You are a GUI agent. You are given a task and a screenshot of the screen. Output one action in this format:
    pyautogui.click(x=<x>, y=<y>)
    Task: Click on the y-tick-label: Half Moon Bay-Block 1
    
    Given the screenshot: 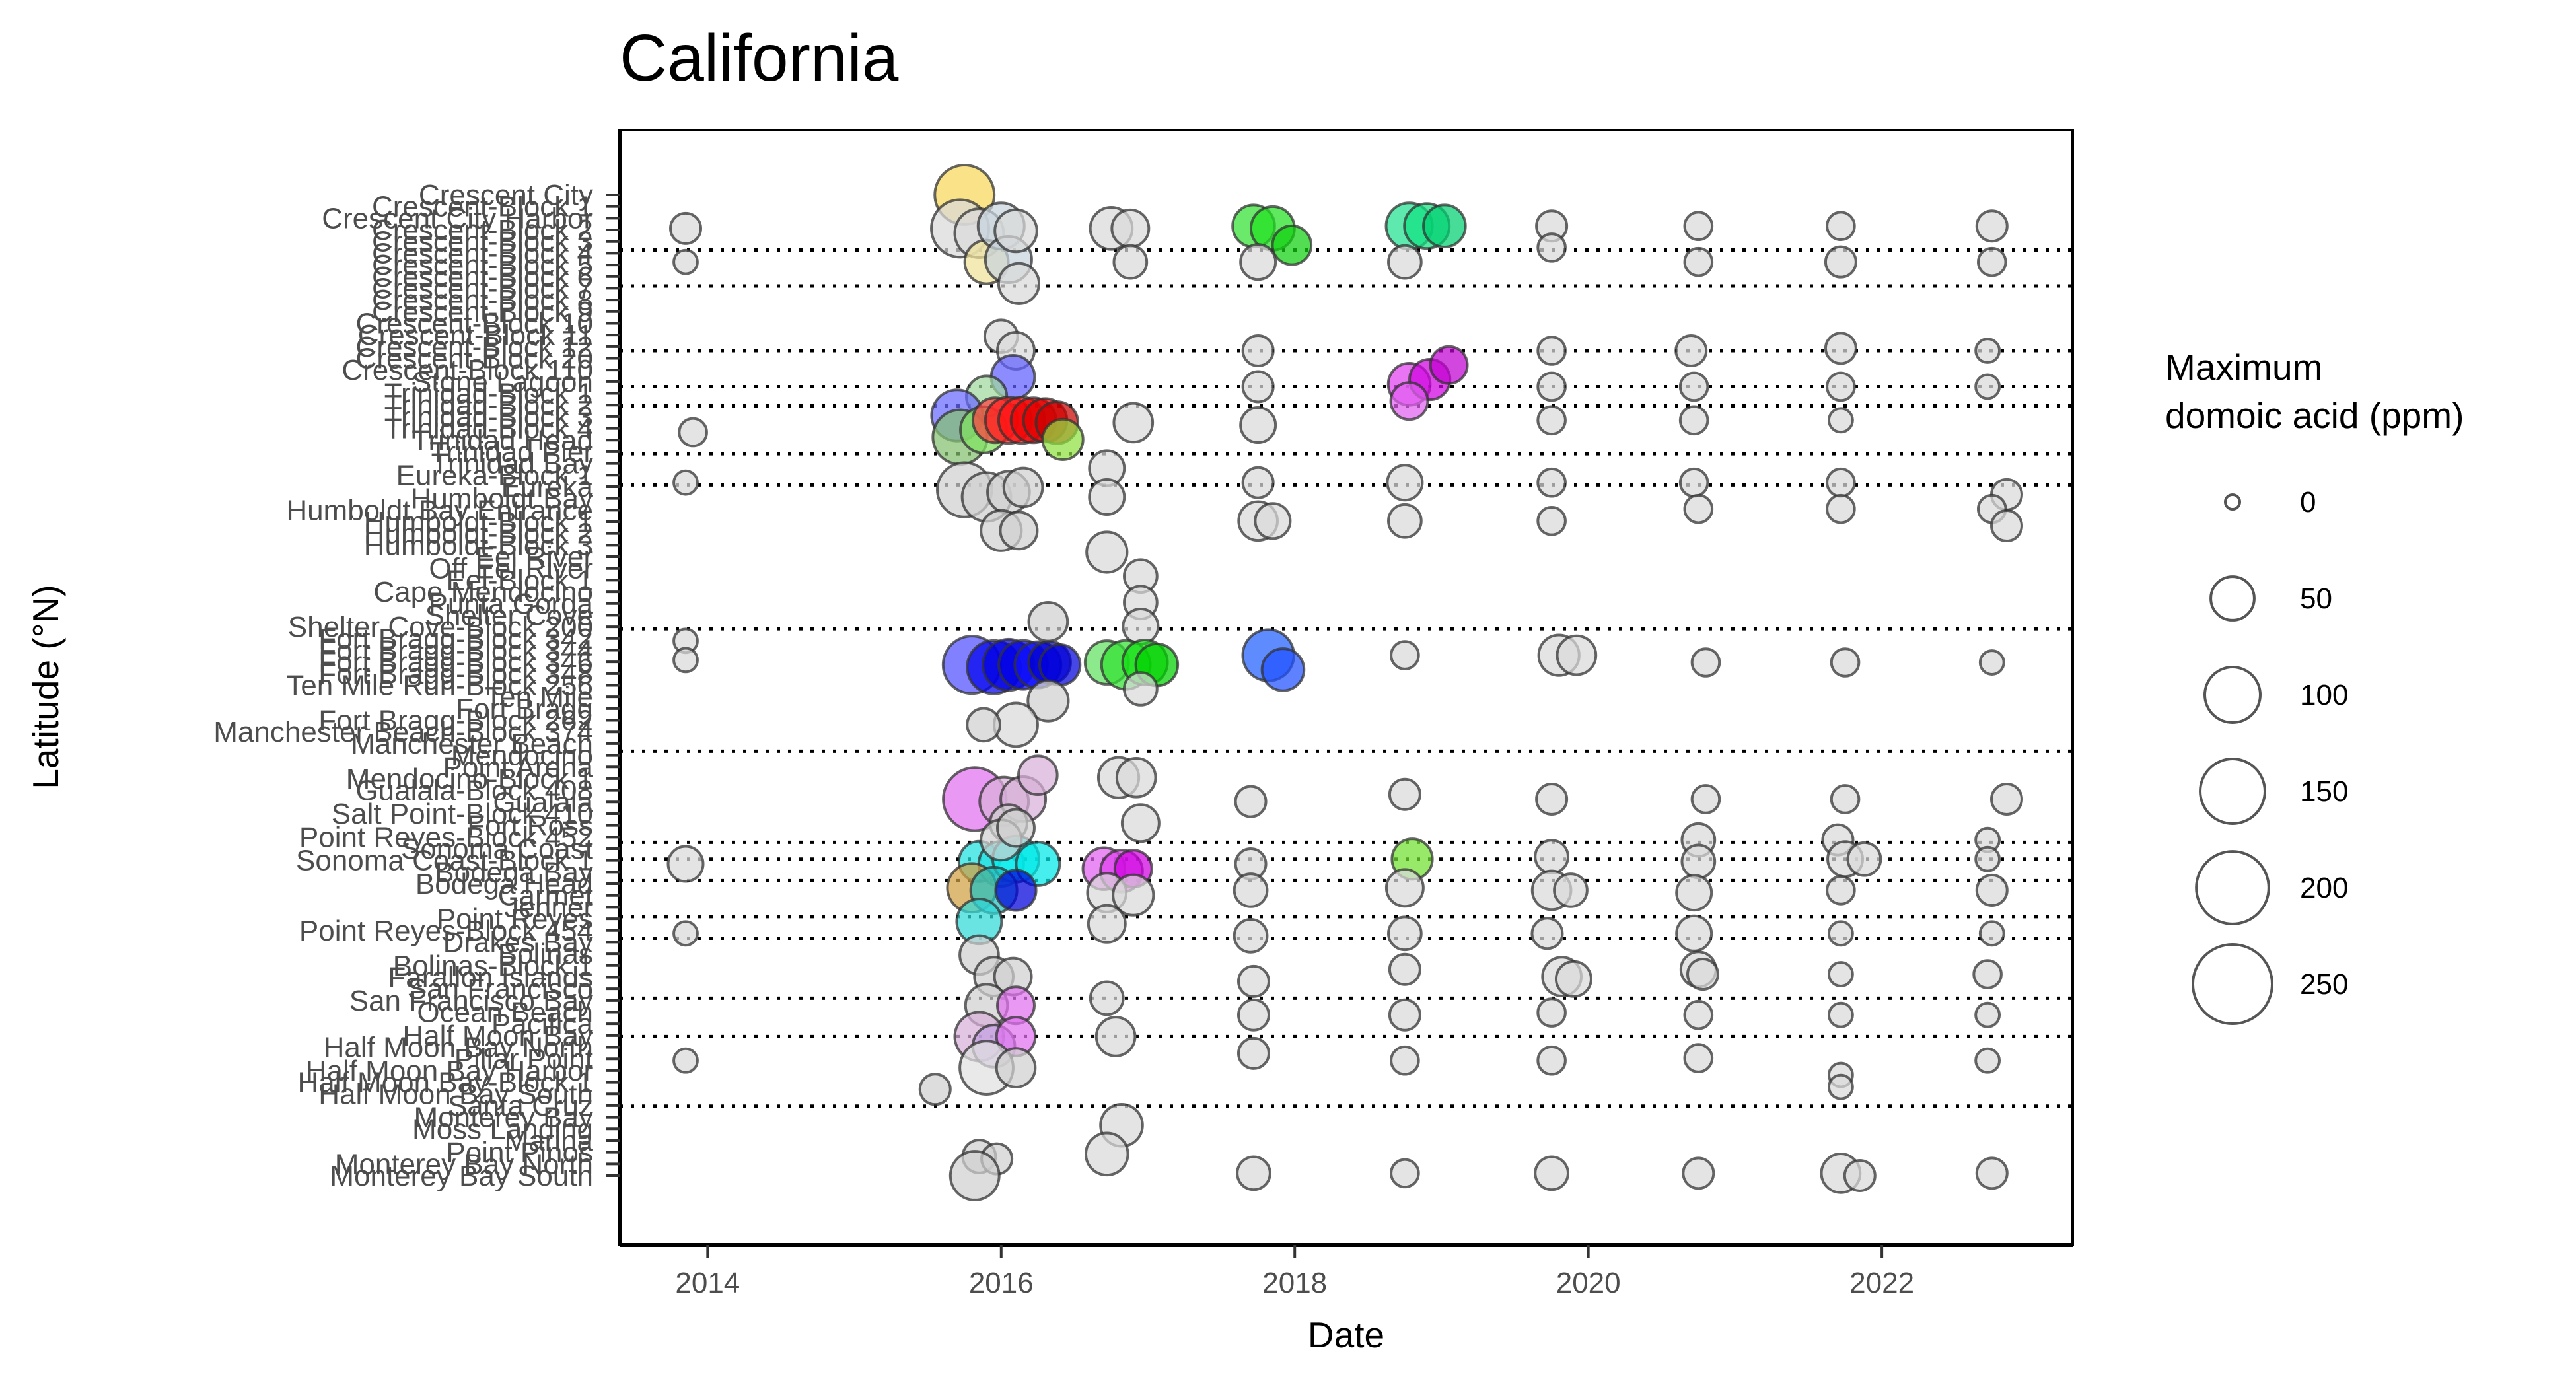 What is the action you would take?
    pyautogui.click(x=445, y=1083)
    